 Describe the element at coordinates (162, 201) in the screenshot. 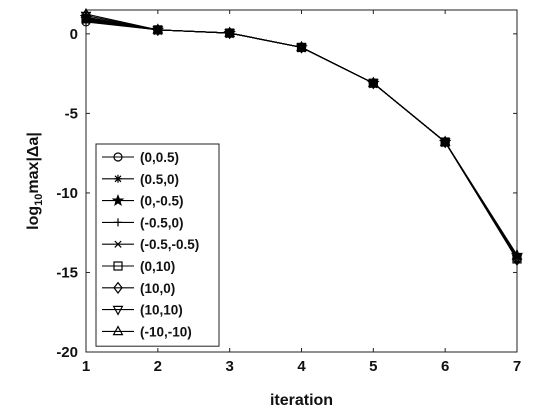

I see `legend-label: (0,-0.5)` at that location.